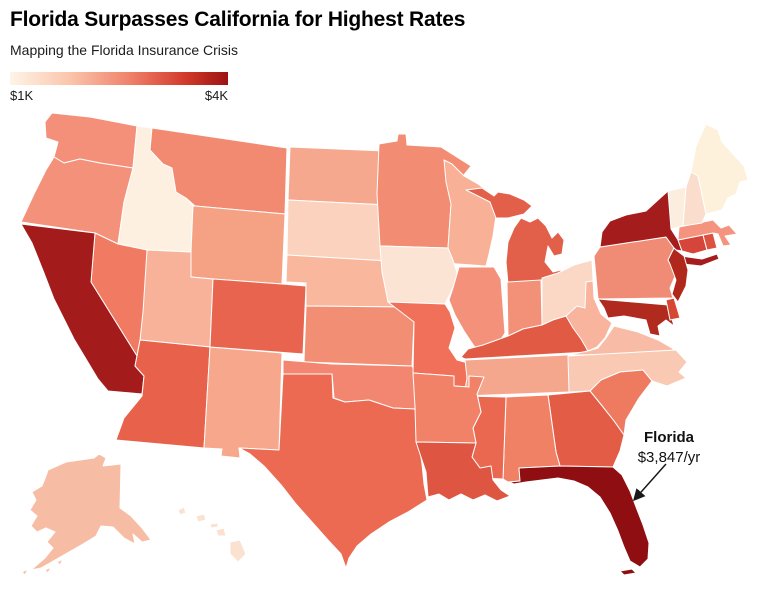  Describe the element at coordinates (333, 471) in the screenshot. I see `state-texas` at that location.